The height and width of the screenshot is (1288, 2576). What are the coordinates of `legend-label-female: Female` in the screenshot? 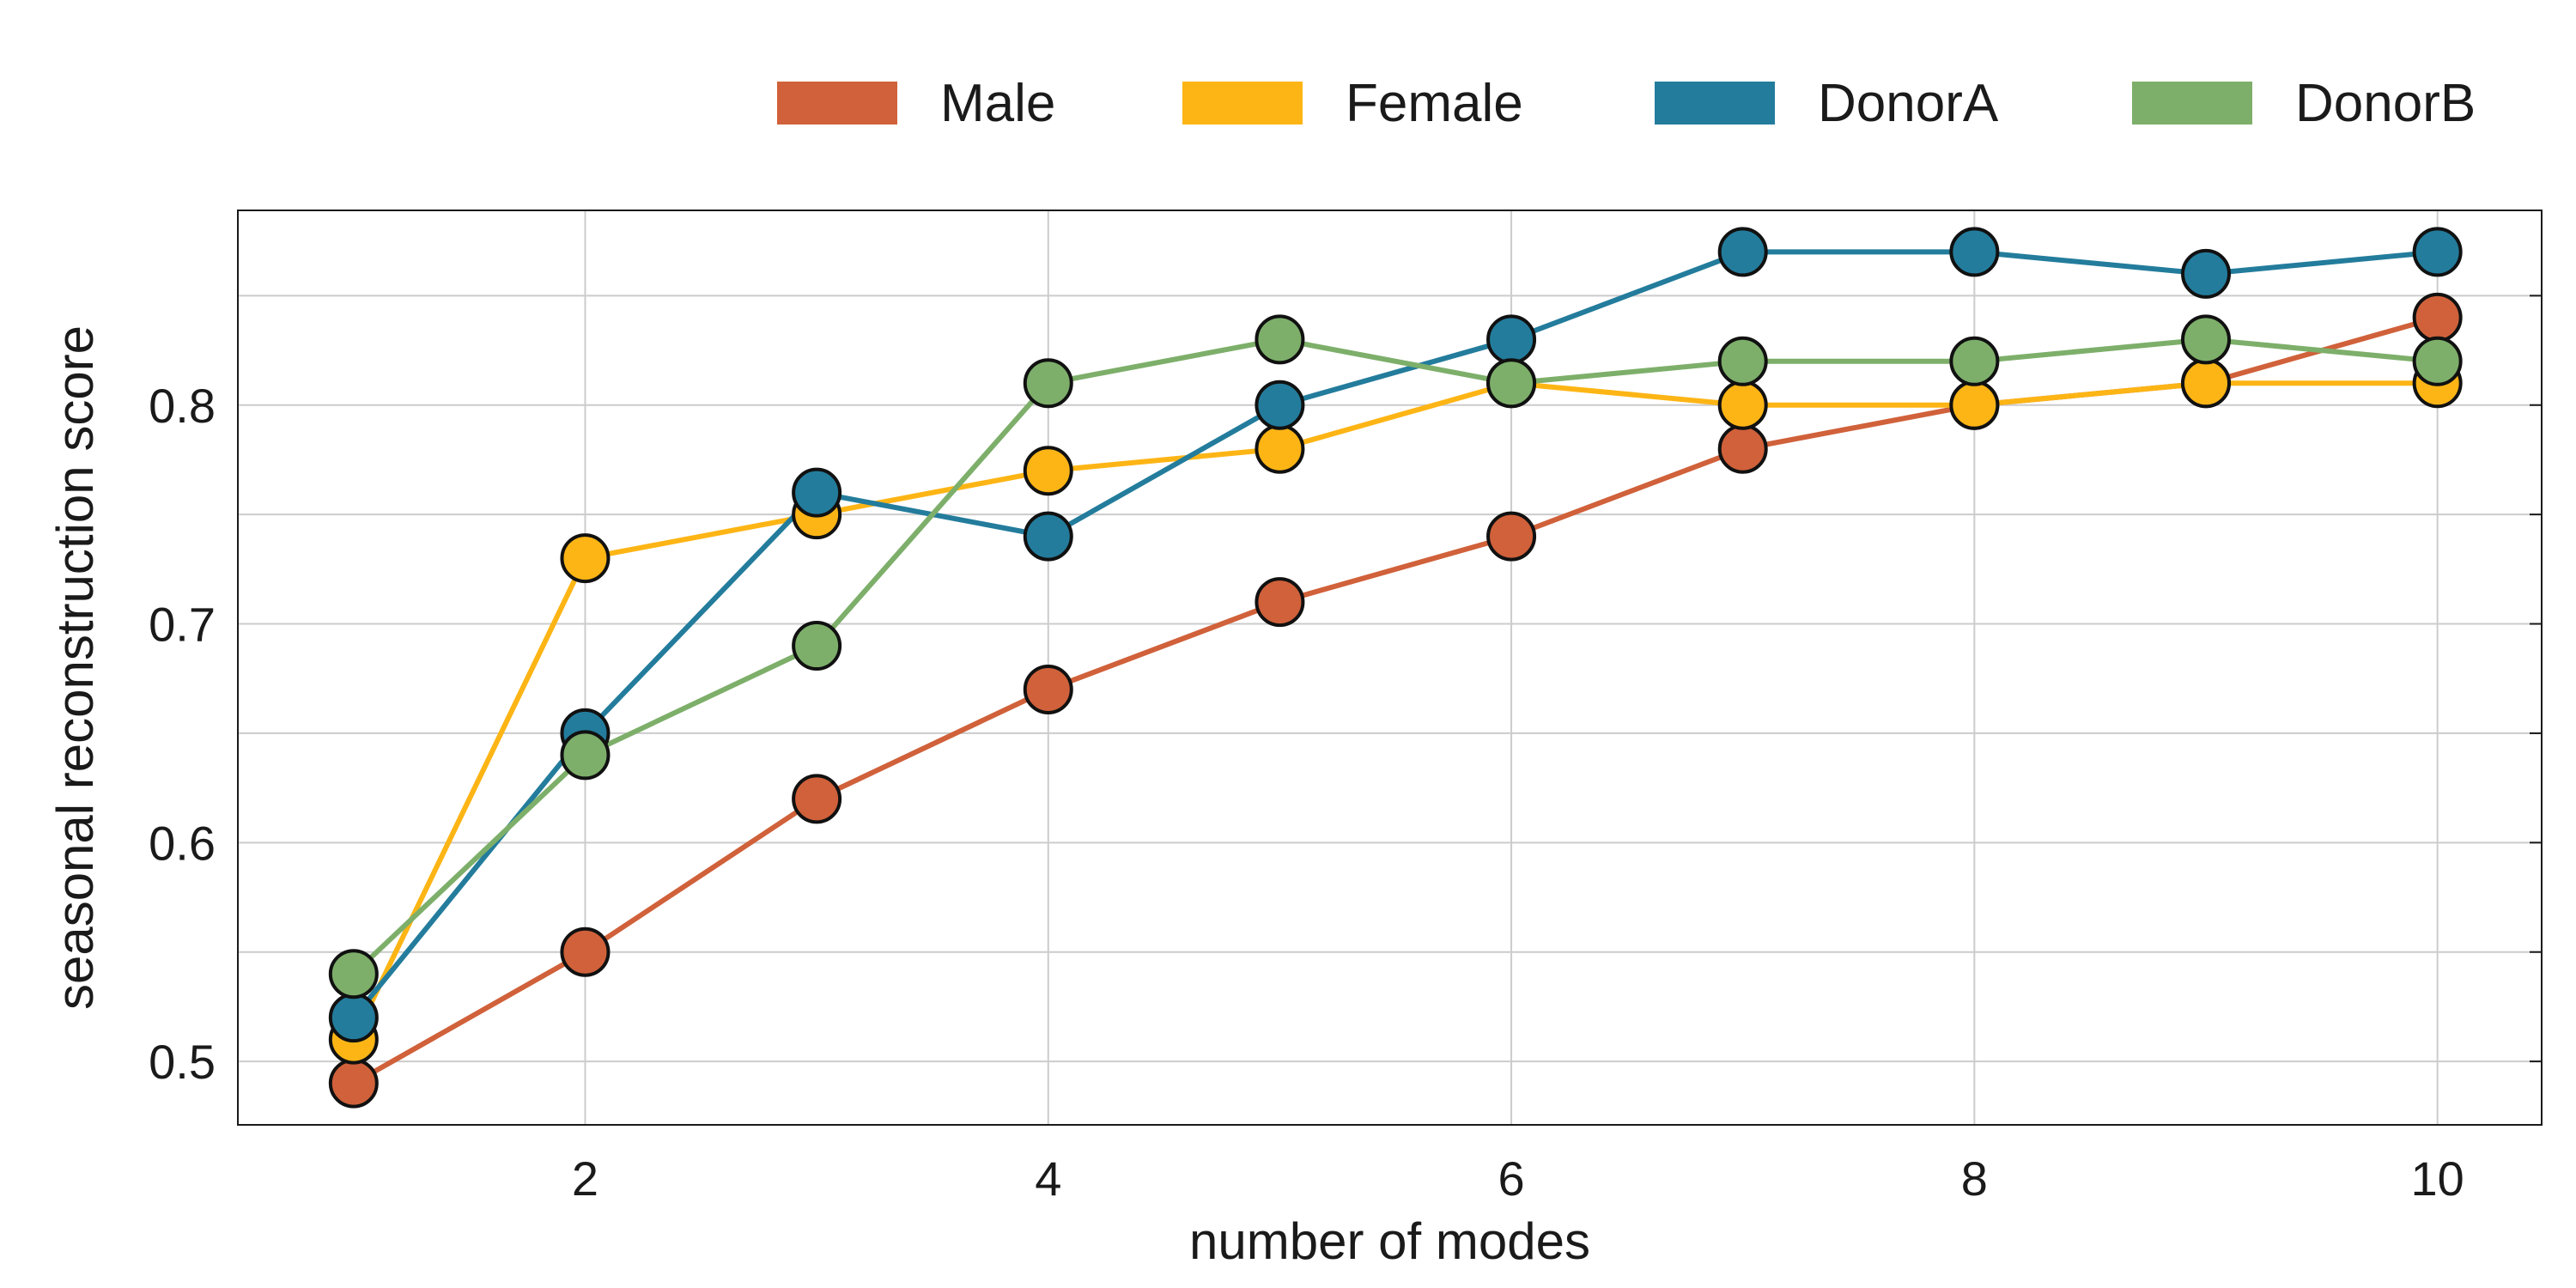 It's located at (1434, 104).